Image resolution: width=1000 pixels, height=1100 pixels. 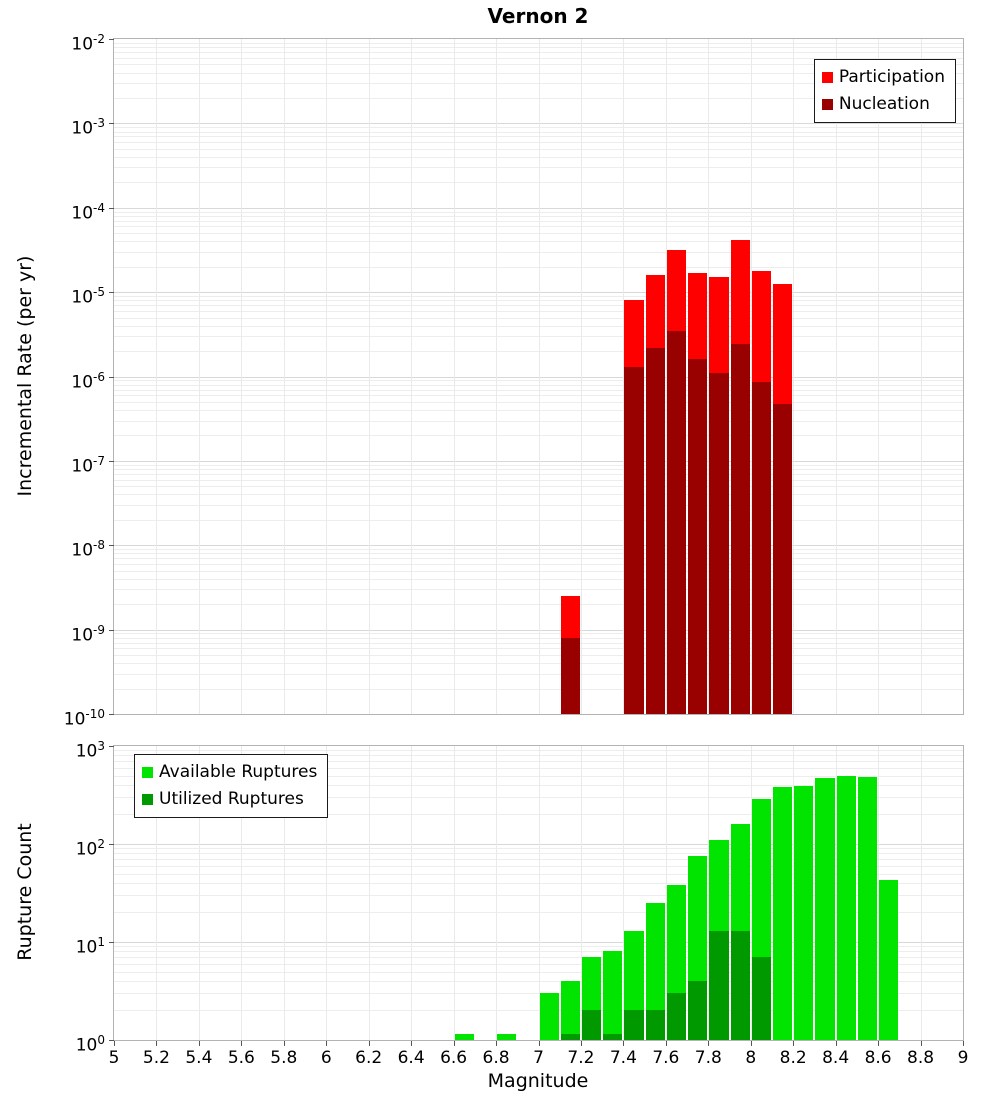 I want to click on legend-item-participation: Participation, so click(x=883, y=77).